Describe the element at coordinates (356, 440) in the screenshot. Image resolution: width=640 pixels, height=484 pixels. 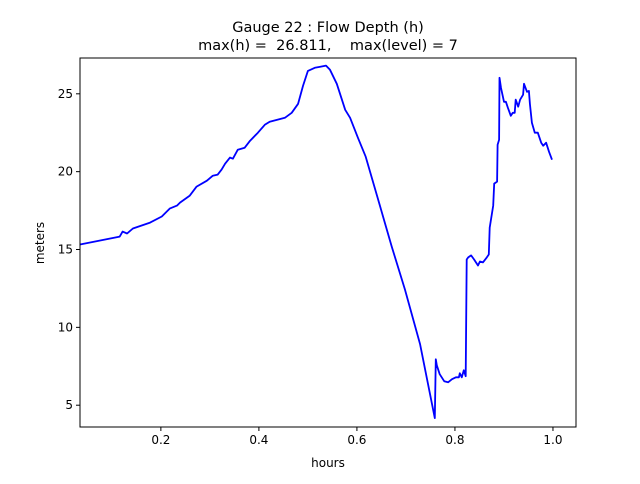
I see `x-tick-label: 0.6` at that location.